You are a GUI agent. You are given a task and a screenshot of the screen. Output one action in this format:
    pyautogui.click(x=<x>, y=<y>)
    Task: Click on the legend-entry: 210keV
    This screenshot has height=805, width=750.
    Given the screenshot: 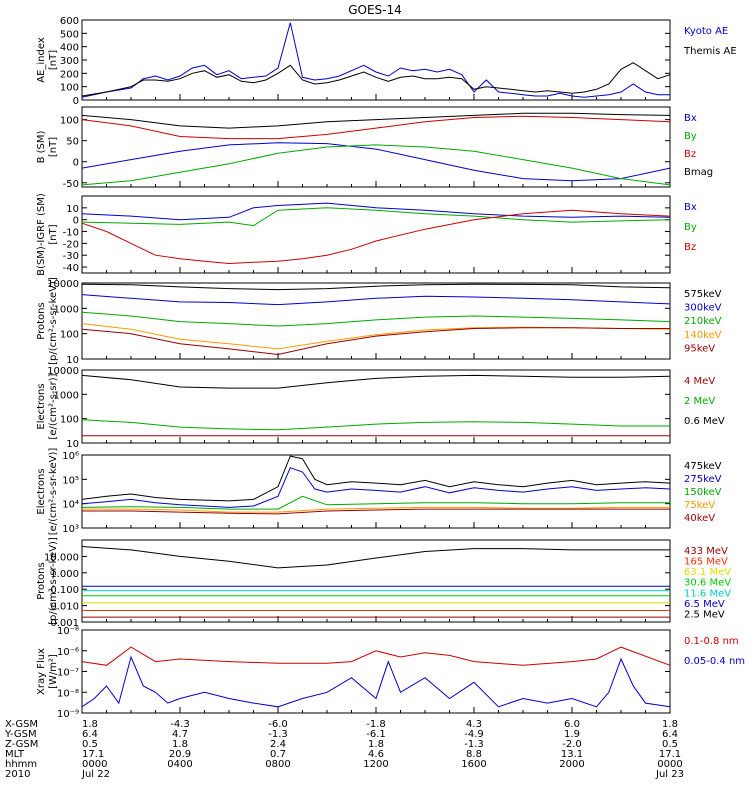 What is the action you would take?
    pyautogui.click(x=703, y=321)
    